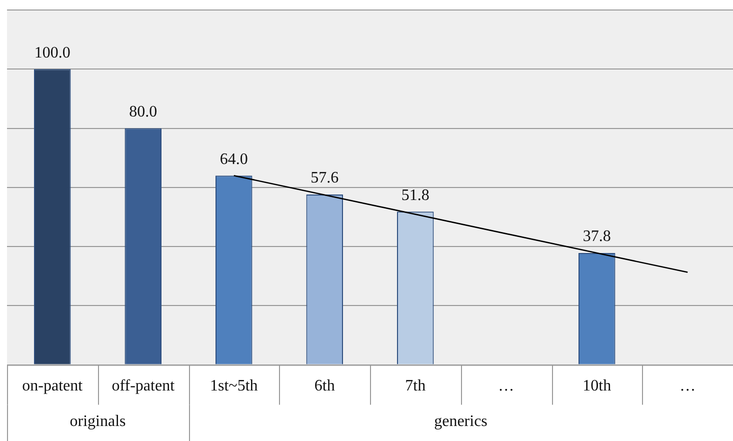 Image resolution: width=733 pixels, height=441 pixels. I want to click on data-label: 80.0, so click(143, 111).